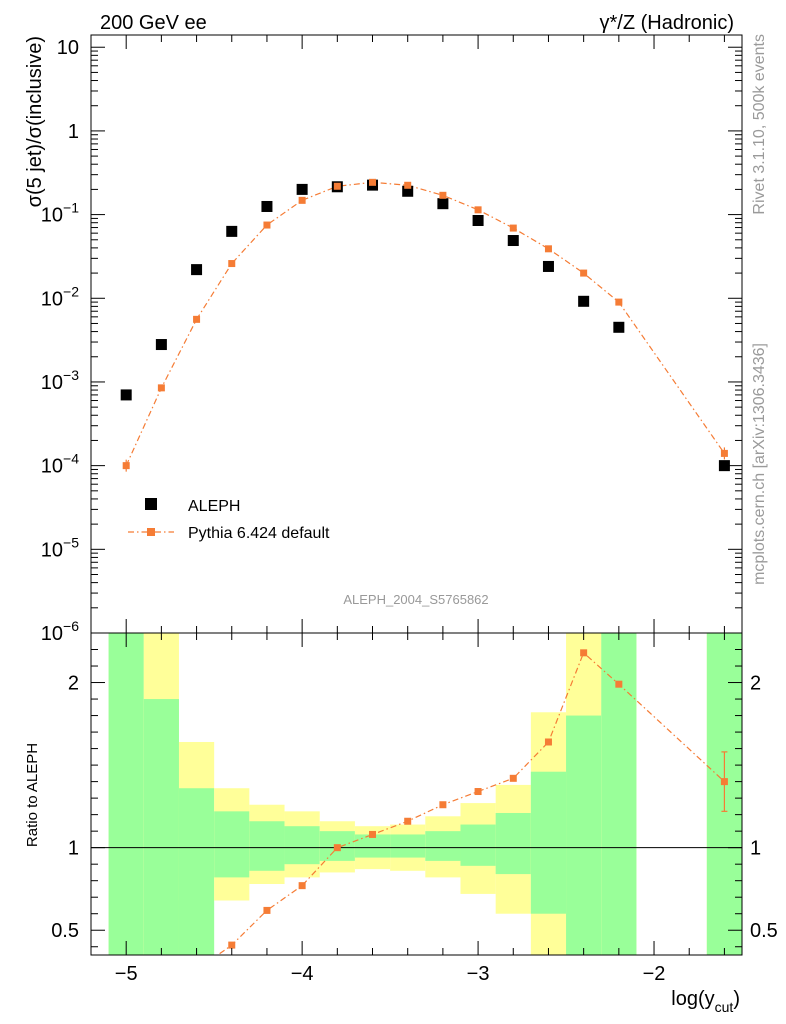  What do you see at coordinates (755, 684) in the screenshot?
I see `ratio-ytick-label-right: 2` at bounding box center [755, 684].